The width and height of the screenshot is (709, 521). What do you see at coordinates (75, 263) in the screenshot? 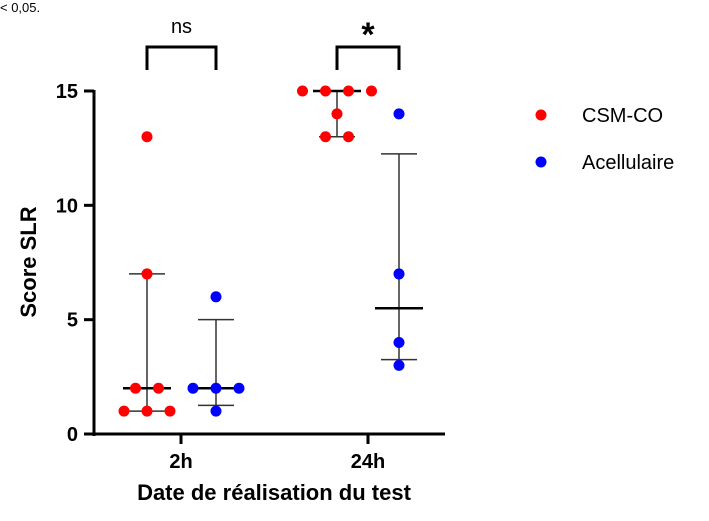
I see `y-ticks: 0 5 10 15` at bounding box center [75, 263].